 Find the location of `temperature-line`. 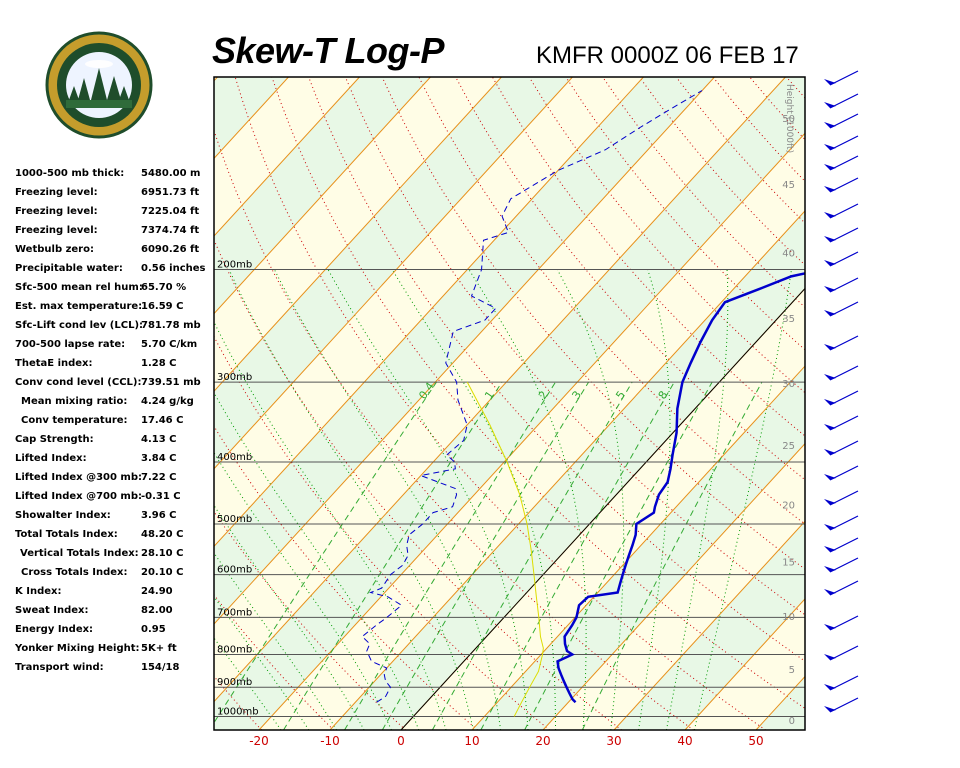

temperature-line is located at coordinates (680, 488).